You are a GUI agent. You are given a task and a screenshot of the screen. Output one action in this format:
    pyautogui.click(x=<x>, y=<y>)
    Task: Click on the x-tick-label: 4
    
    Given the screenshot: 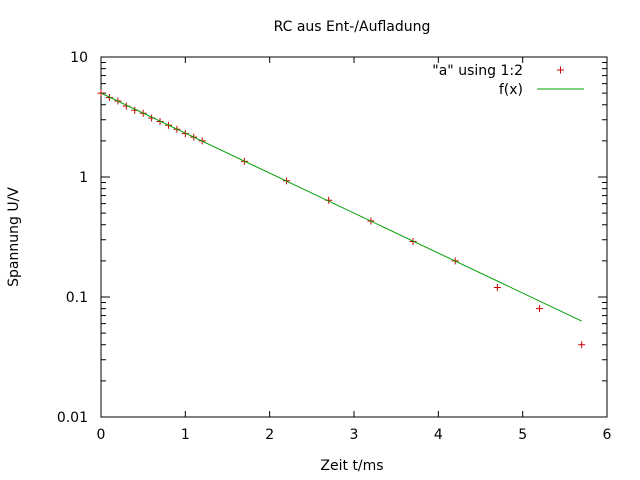 What is the action you would take?
    pyautogui.click(x=438, y=435)
    